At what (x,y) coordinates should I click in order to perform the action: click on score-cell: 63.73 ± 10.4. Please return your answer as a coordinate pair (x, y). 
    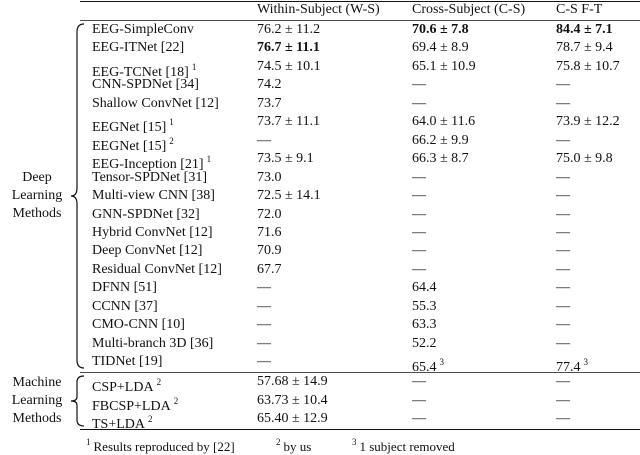
    Looking at the image, I should click on (292, 401).